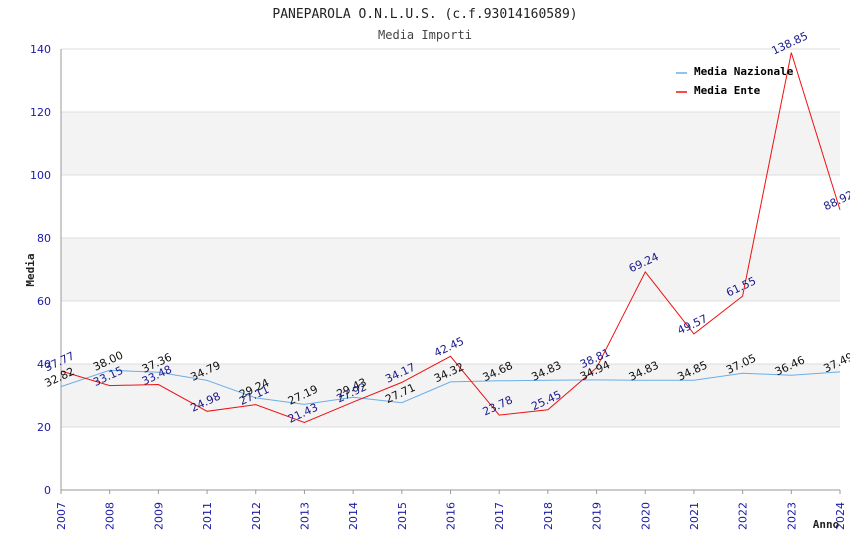  I want to click on x-tick-label: 2017, so click(499, 516).